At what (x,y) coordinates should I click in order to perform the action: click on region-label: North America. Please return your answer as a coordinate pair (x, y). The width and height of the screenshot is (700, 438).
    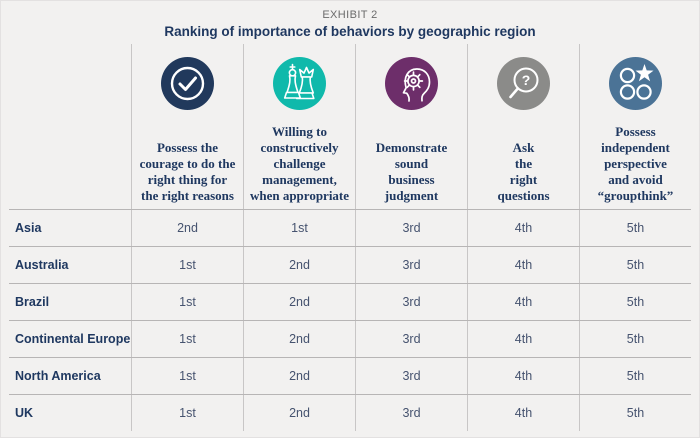
    Looking at the image, I should click on (58, 376).